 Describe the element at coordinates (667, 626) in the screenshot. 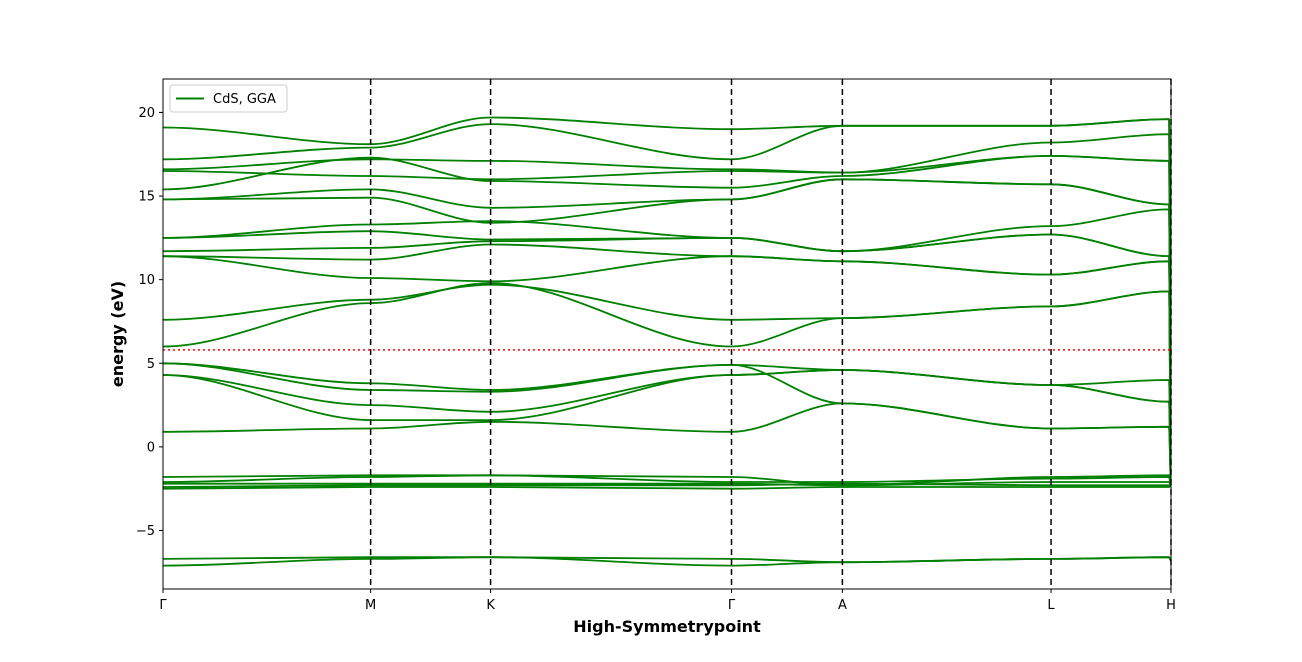

I see `x-axis-title: High-Symmetrypoint` at that location.